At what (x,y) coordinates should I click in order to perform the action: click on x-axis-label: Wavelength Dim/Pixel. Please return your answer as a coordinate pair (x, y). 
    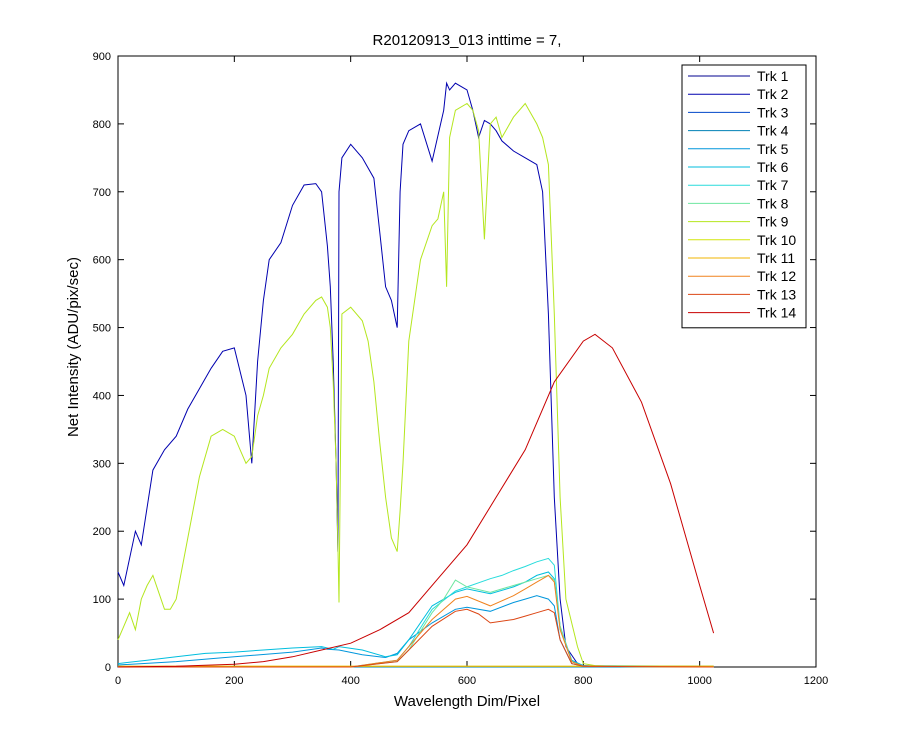
    Looking at the image, I should click on (467, 701).